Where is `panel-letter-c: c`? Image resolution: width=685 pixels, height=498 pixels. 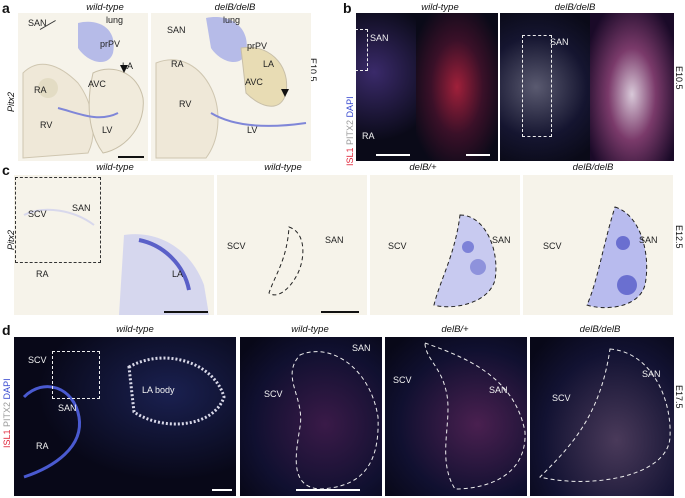
panel-letter-c: c is located at coordinates (6, 170).